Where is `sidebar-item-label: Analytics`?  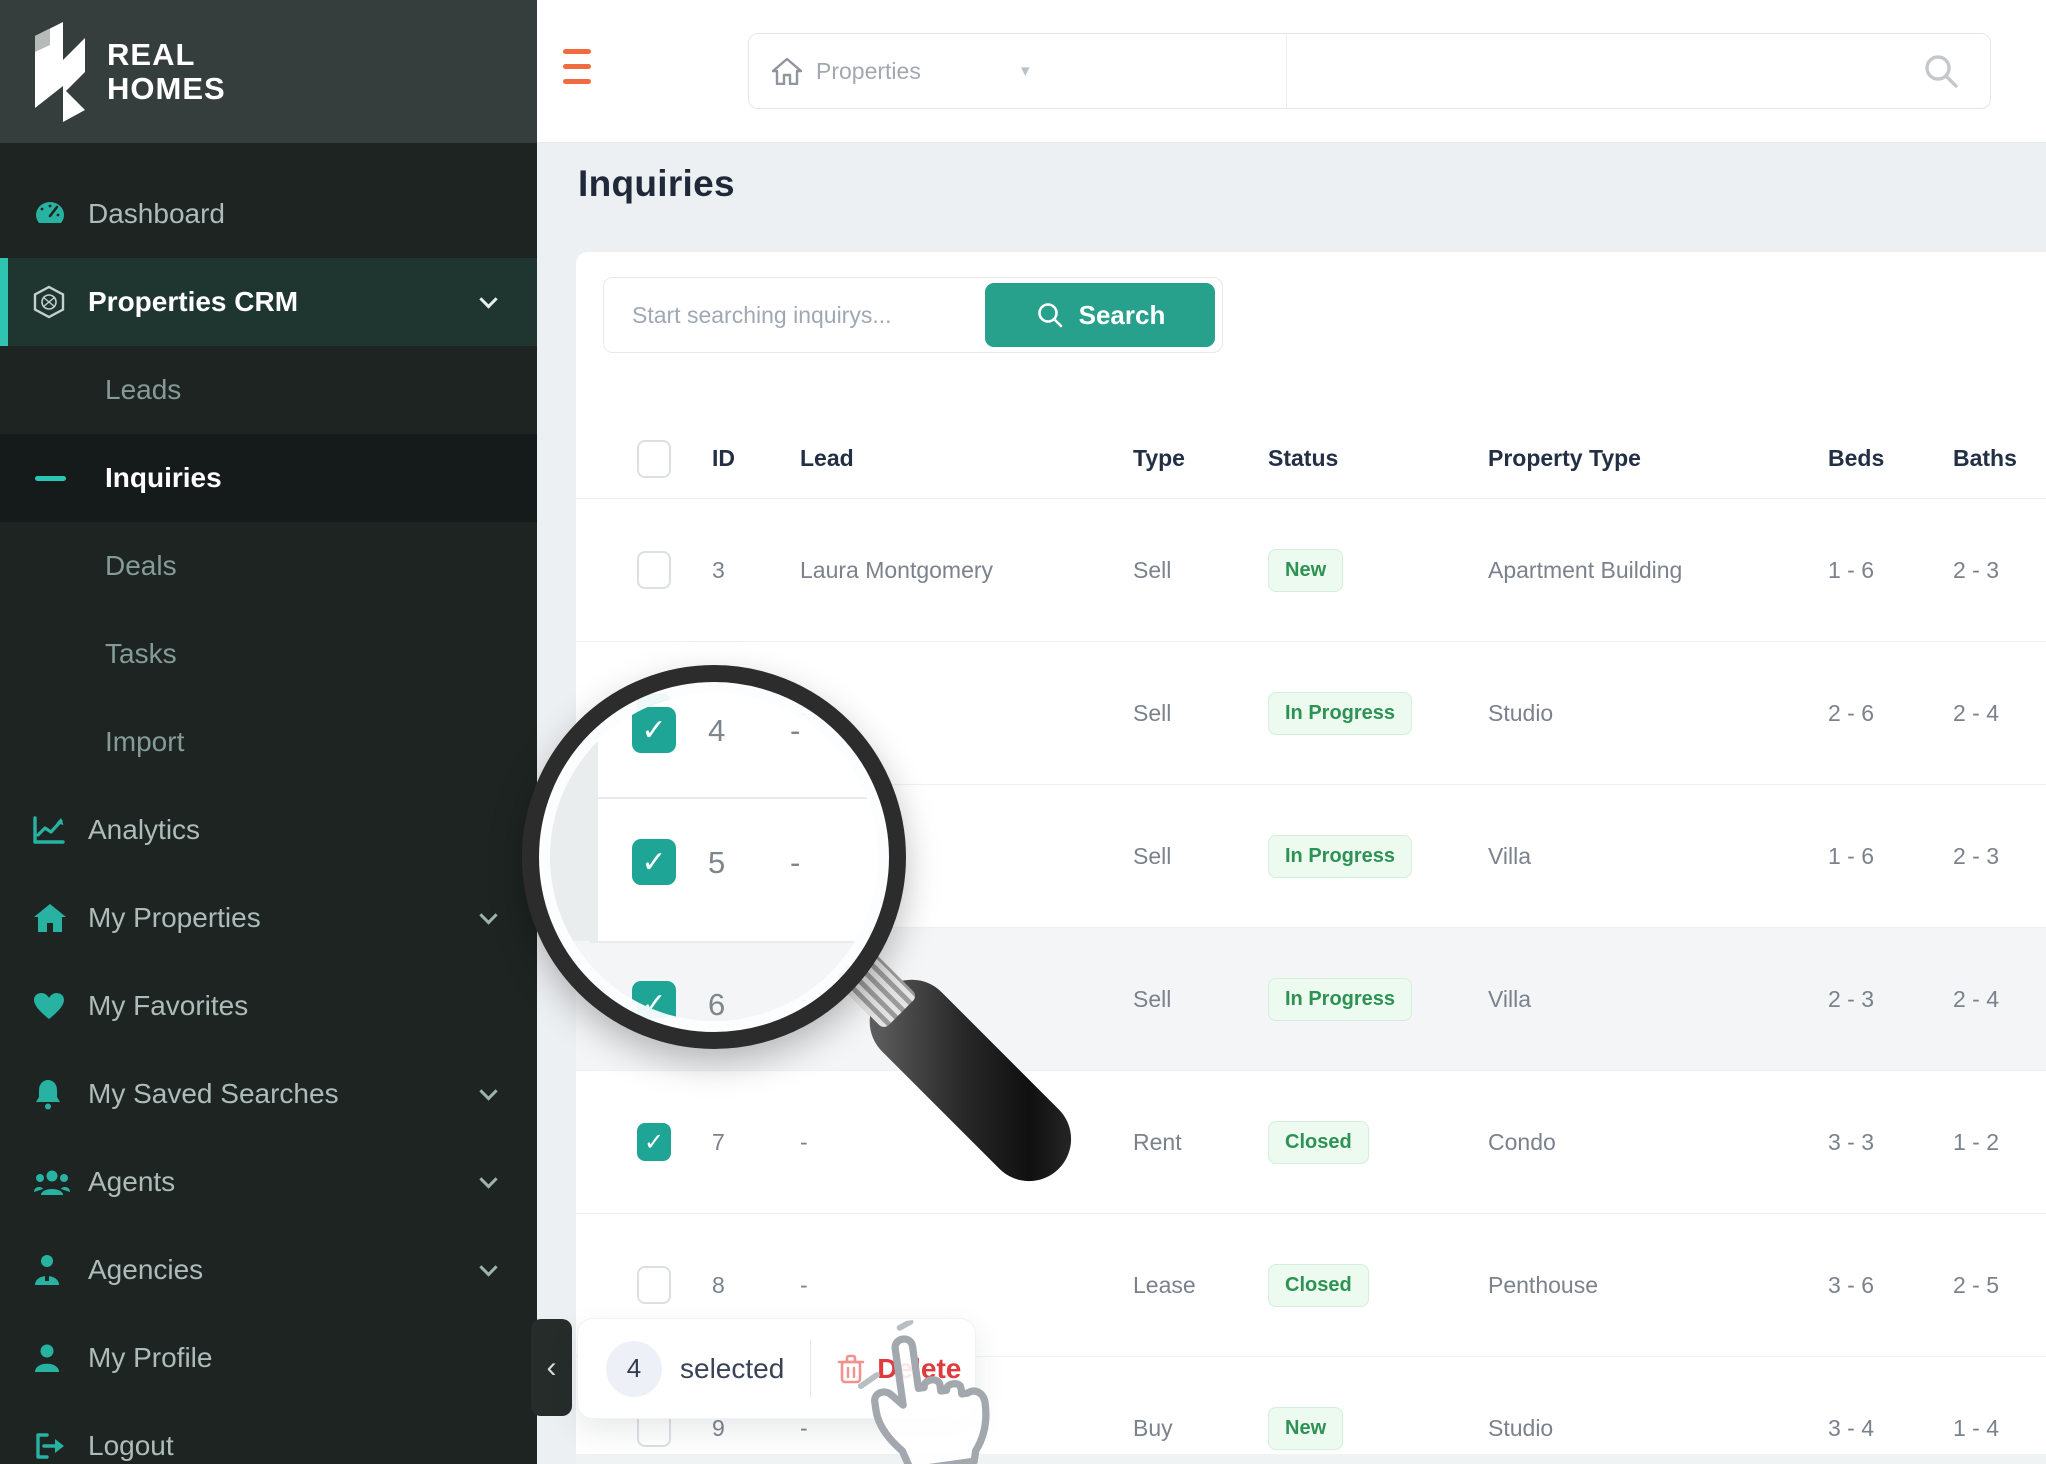 sidebar-item-label: Analytics is located at coordinates (144, 829).